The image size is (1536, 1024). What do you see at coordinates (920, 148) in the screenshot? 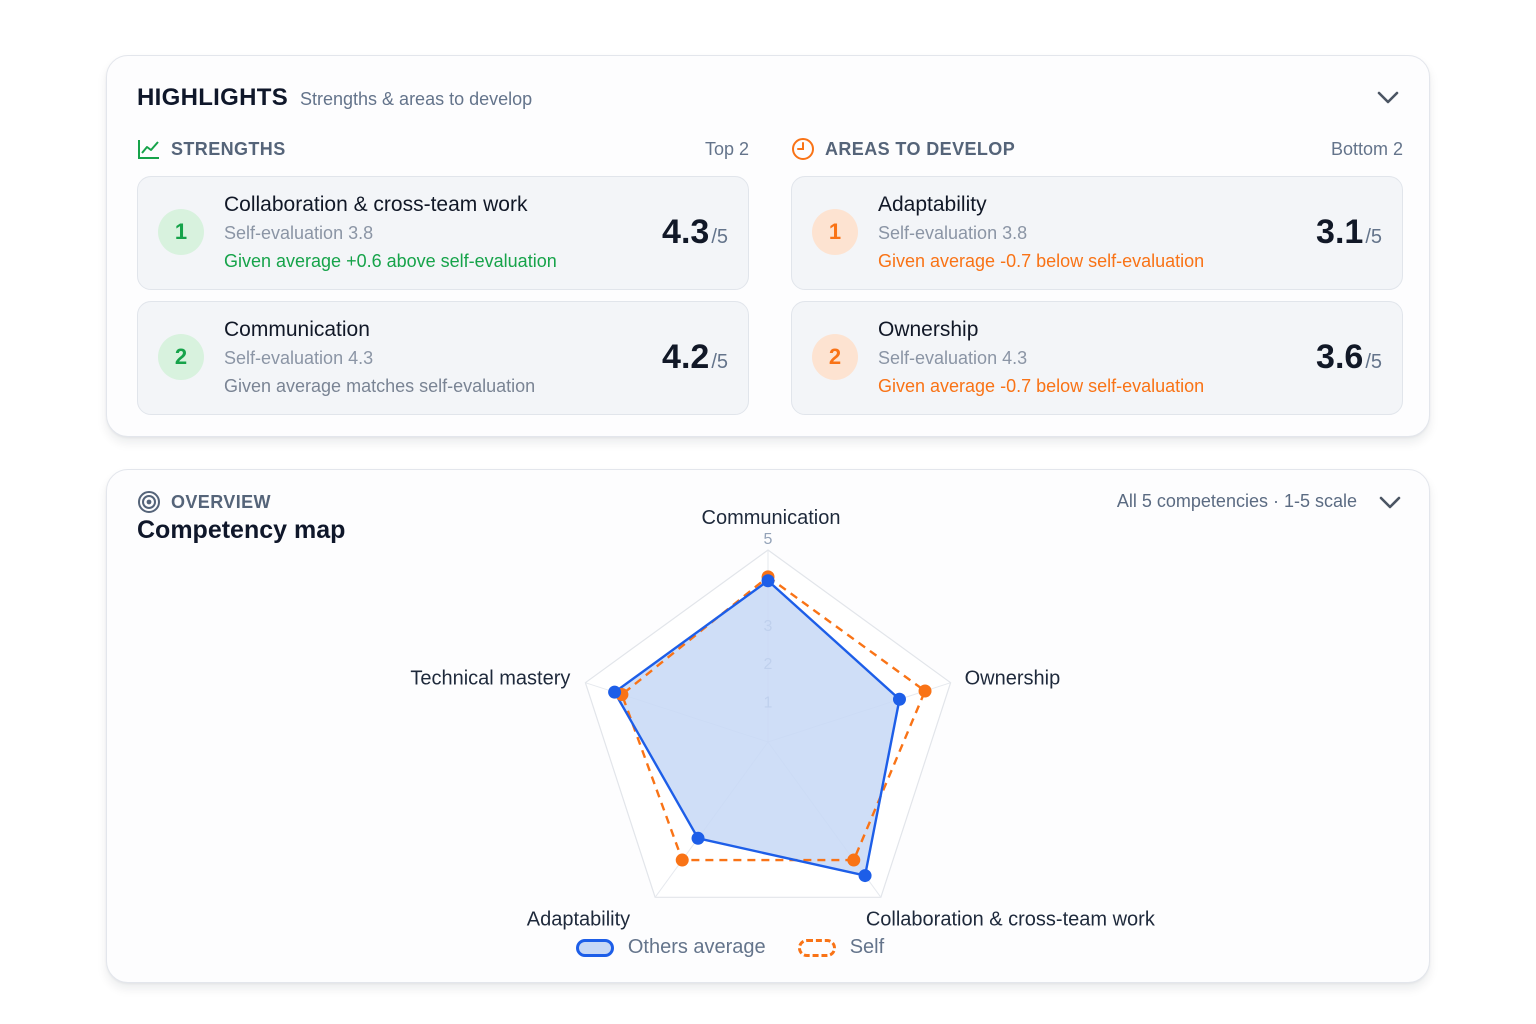
I see `develop-label: AREAS TO DEVELOP` at bounding box center [920, 148].